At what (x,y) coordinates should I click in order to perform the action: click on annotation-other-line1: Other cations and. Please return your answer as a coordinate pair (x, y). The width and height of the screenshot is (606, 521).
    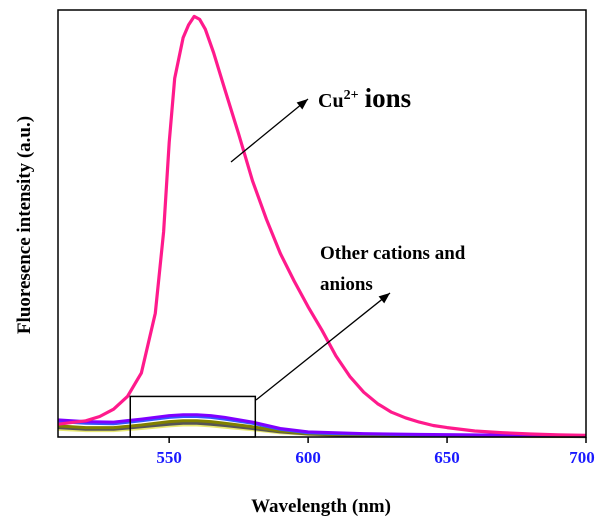
    Looking at the image, I should click on (393, 253).